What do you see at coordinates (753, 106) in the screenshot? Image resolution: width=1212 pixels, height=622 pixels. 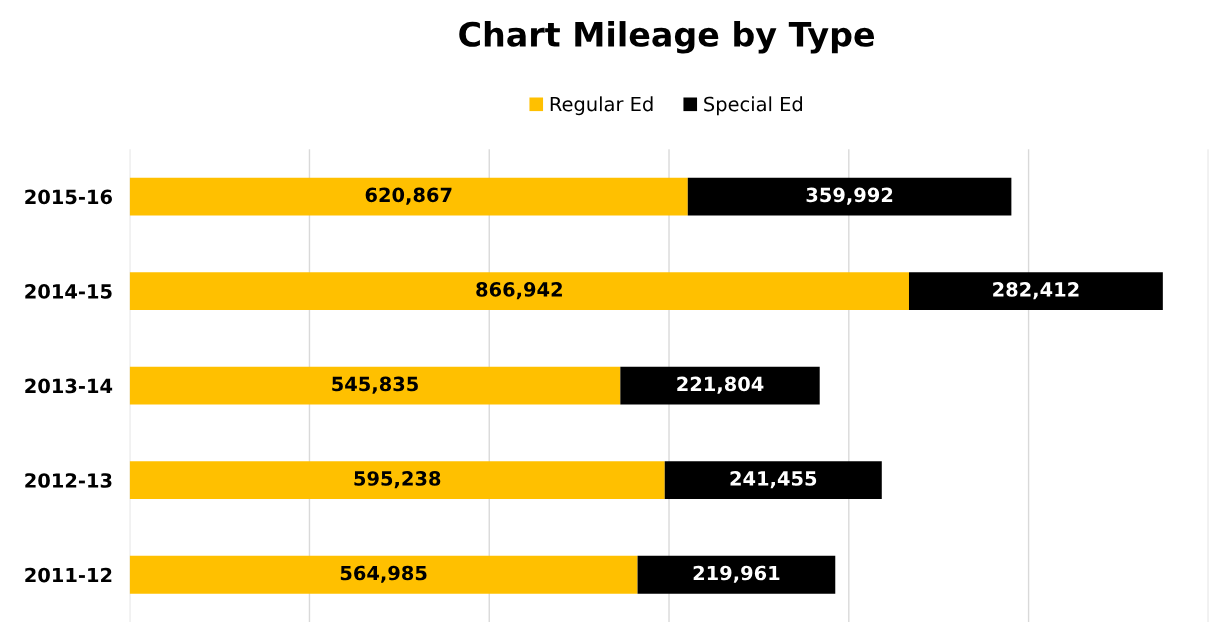 I see `legend-label: Special Ed` at bounding box center [753, 106].